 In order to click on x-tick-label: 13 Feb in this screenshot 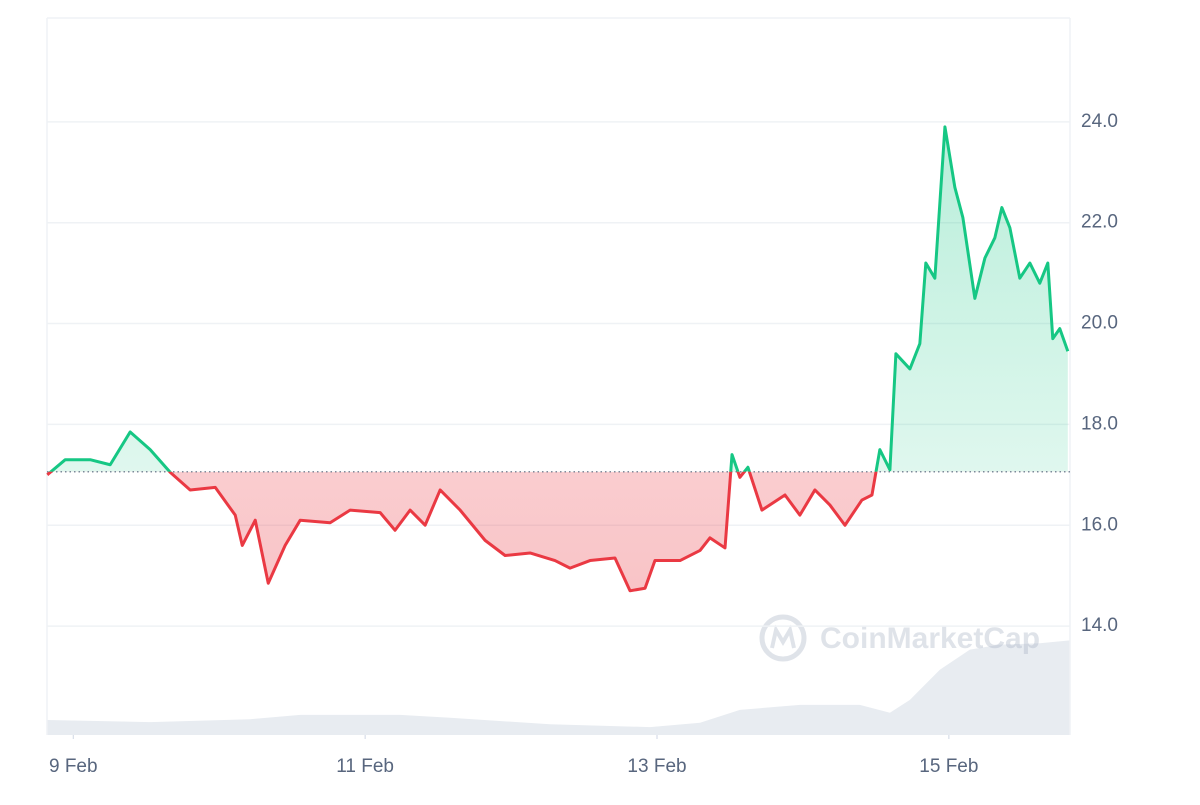, I will do `click(656, 766)`.